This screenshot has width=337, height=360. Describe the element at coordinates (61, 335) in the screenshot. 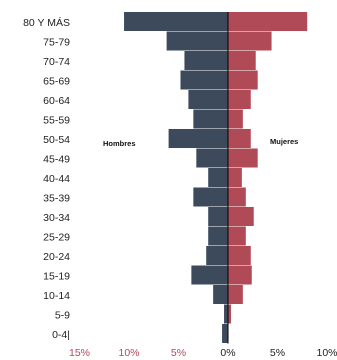

I see `y-tick-label: 0-4|` at that location.